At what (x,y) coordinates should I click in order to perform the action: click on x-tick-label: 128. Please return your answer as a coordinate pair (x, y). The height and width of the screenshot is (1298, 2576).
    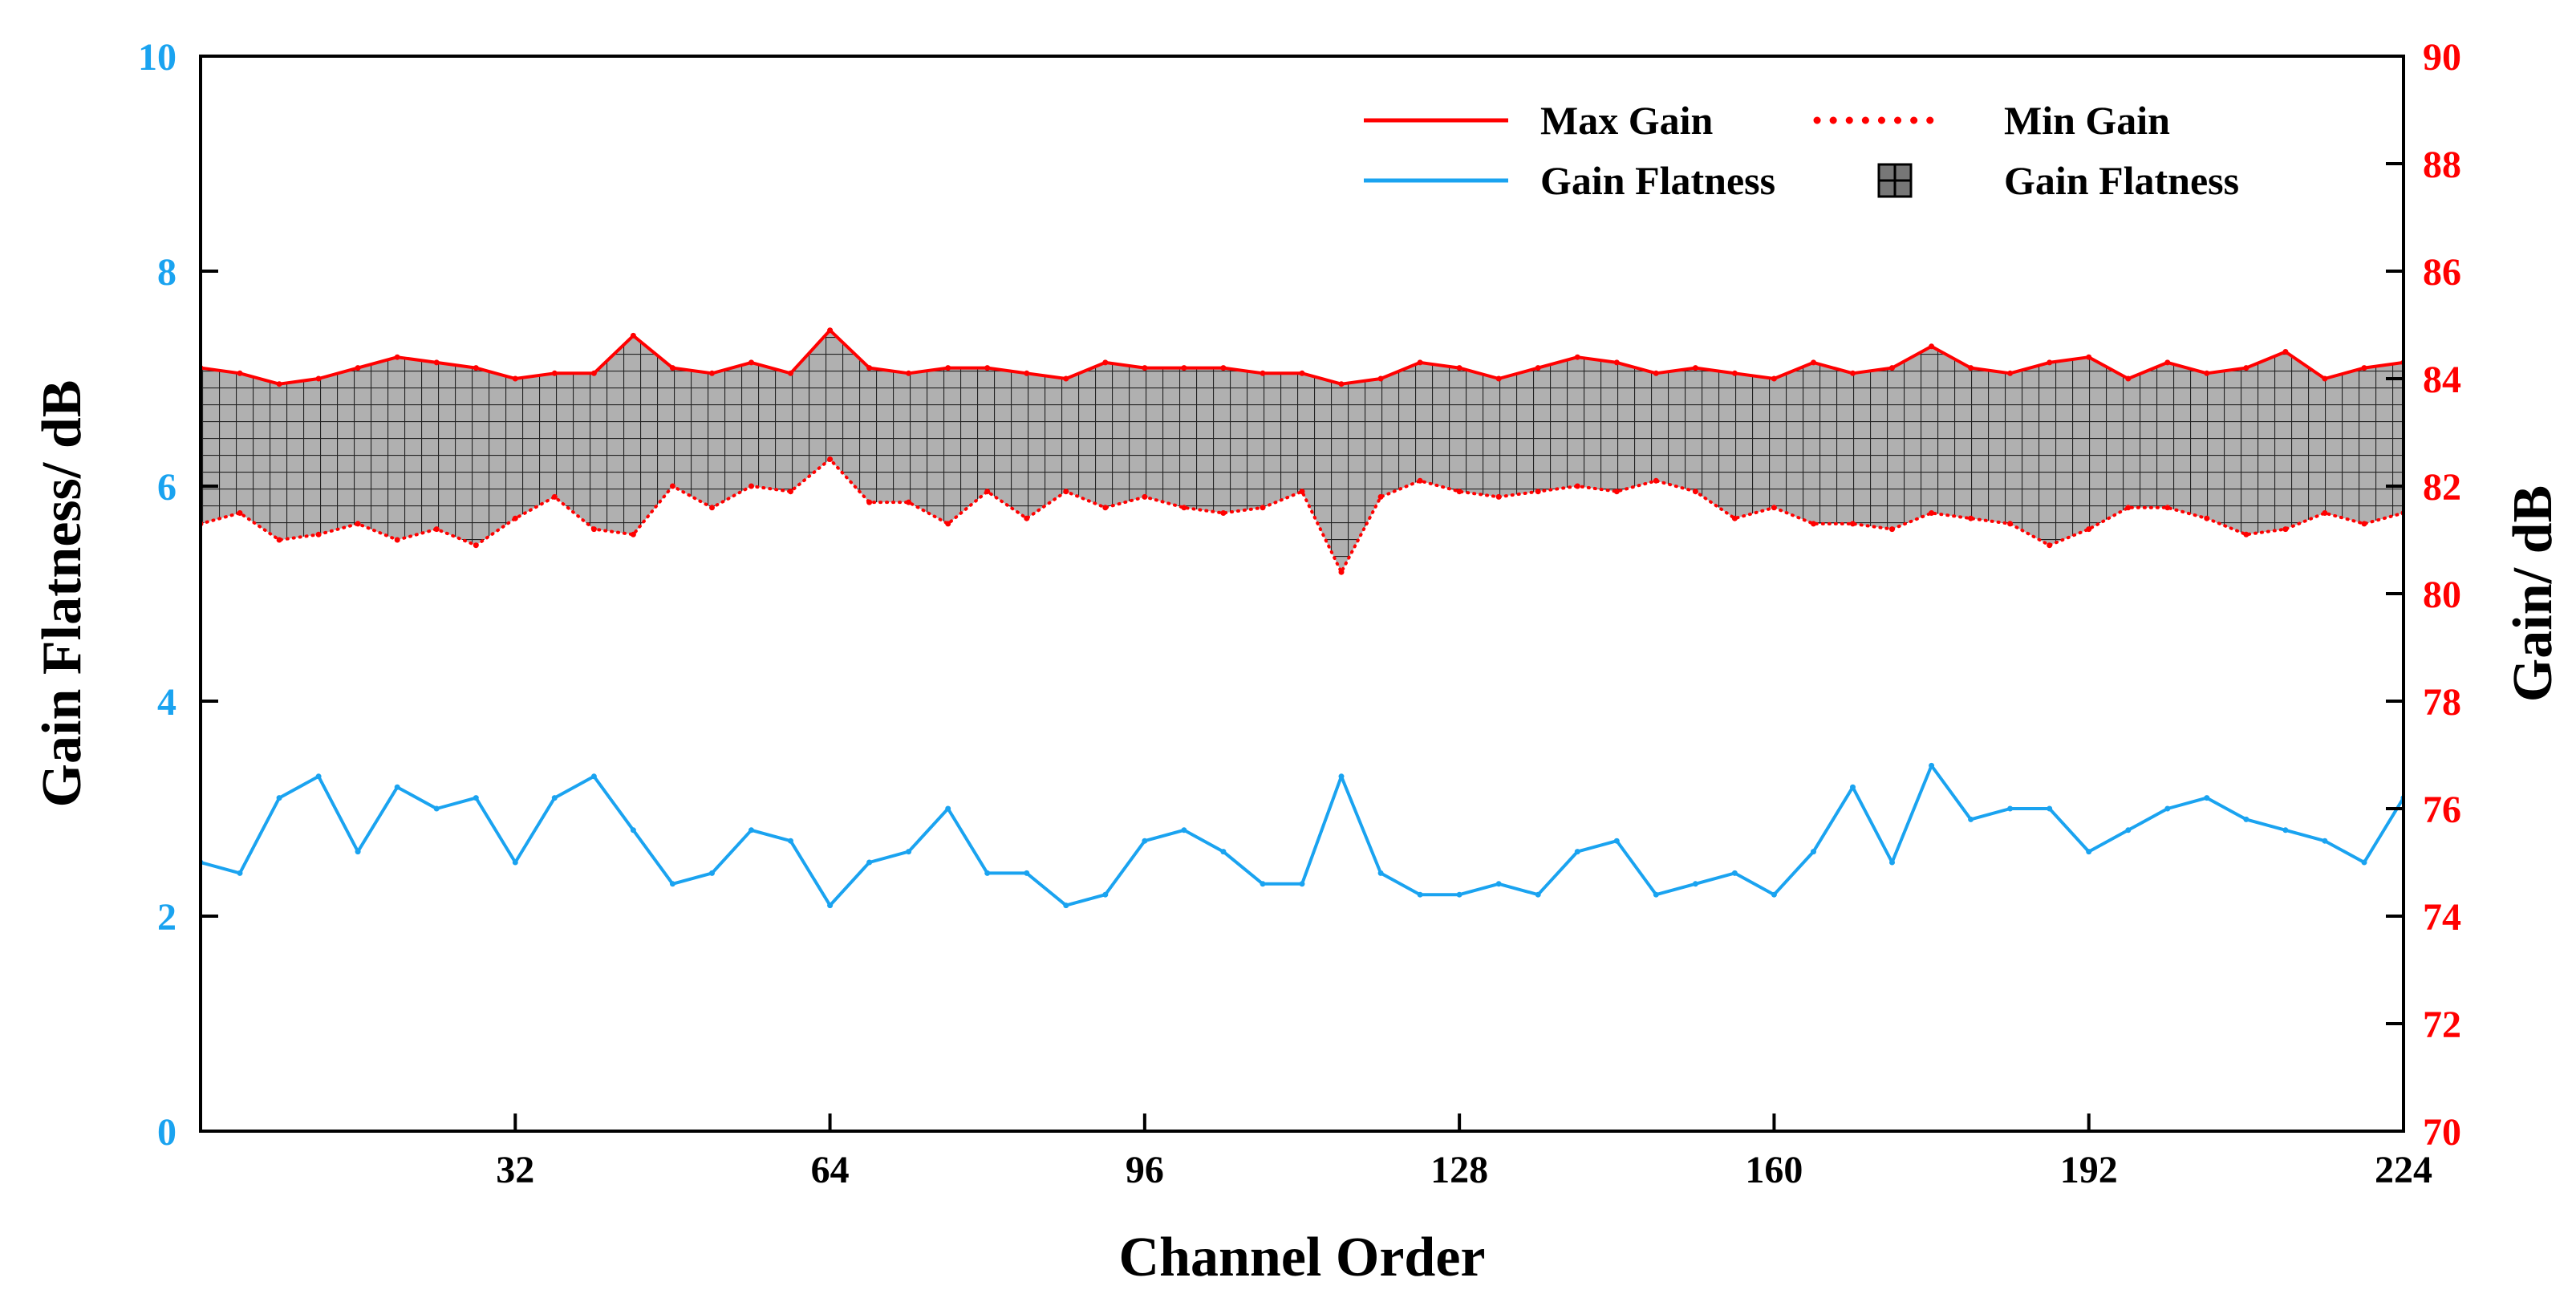
    Looking at the image, I should click on (1459, 1170).